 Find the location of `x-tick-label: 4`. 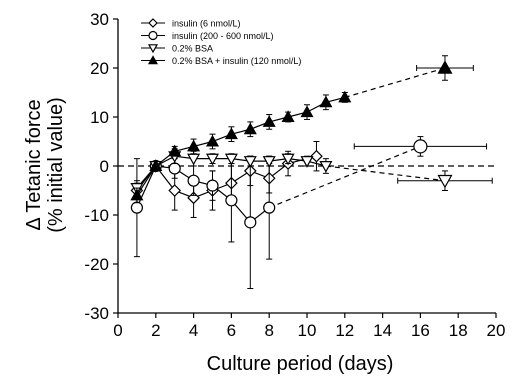

x-tick-label: 4 is located at coordinates (193, 330).